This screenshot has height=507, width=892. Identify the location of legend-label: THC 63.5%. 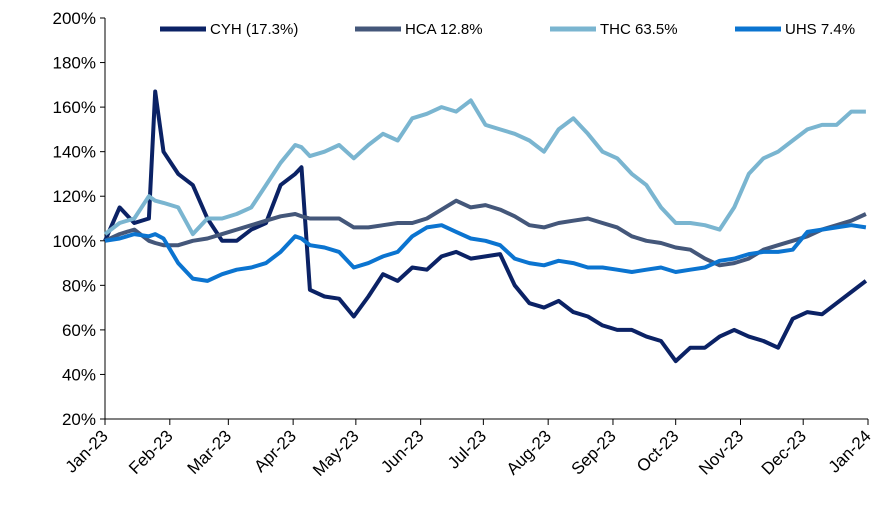
(639, 29).